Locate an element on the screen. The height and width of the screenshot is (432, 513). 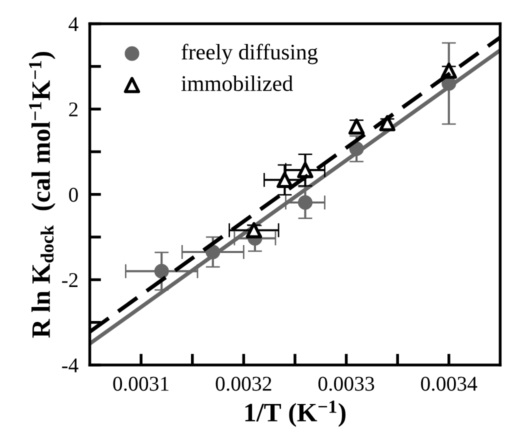
y-axis-title: R ln K$_{dock}$ (cal mol$^{−1}$K$^{−1}$) is located at coordinates (42, 195).